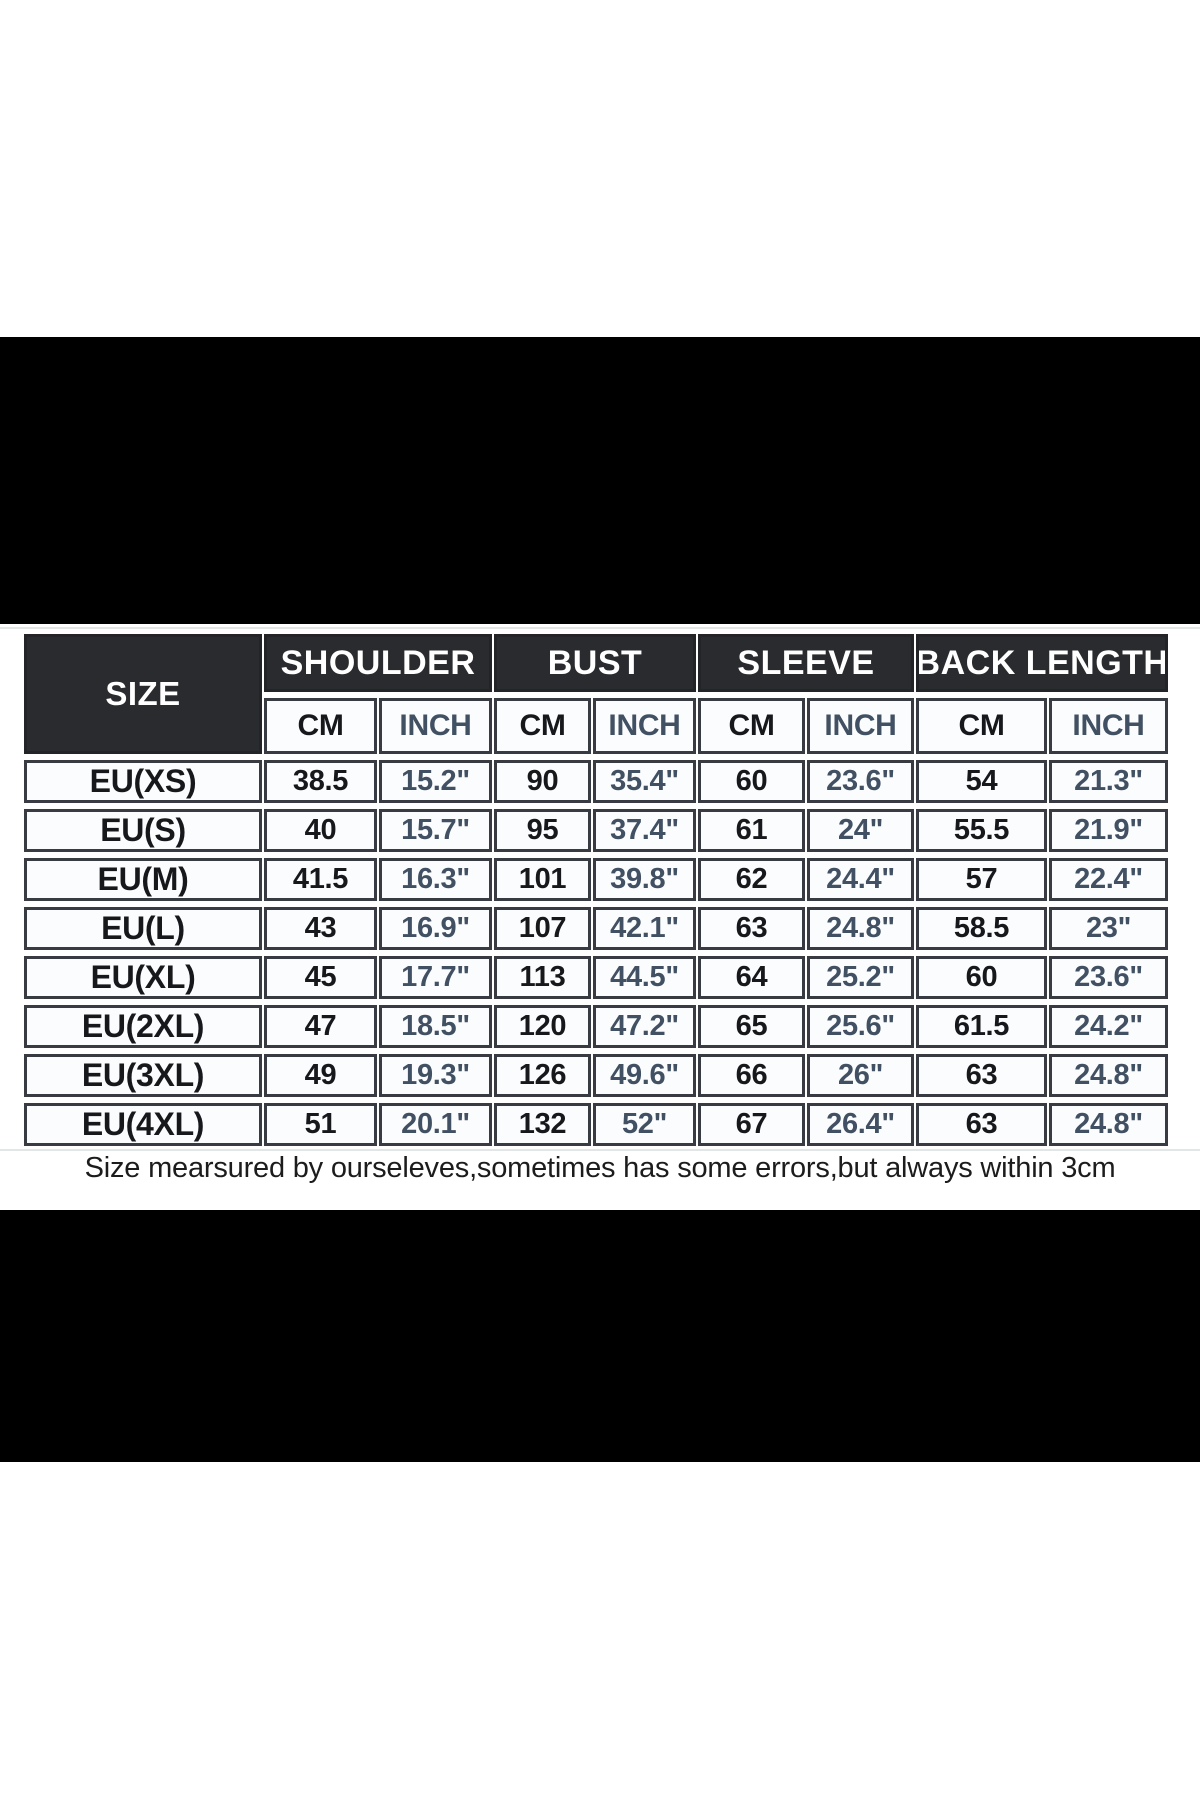 The width and height of the screenshot is (1200, 1800). I want to click on inch-value-cell: 15.2", so click(435, 781).